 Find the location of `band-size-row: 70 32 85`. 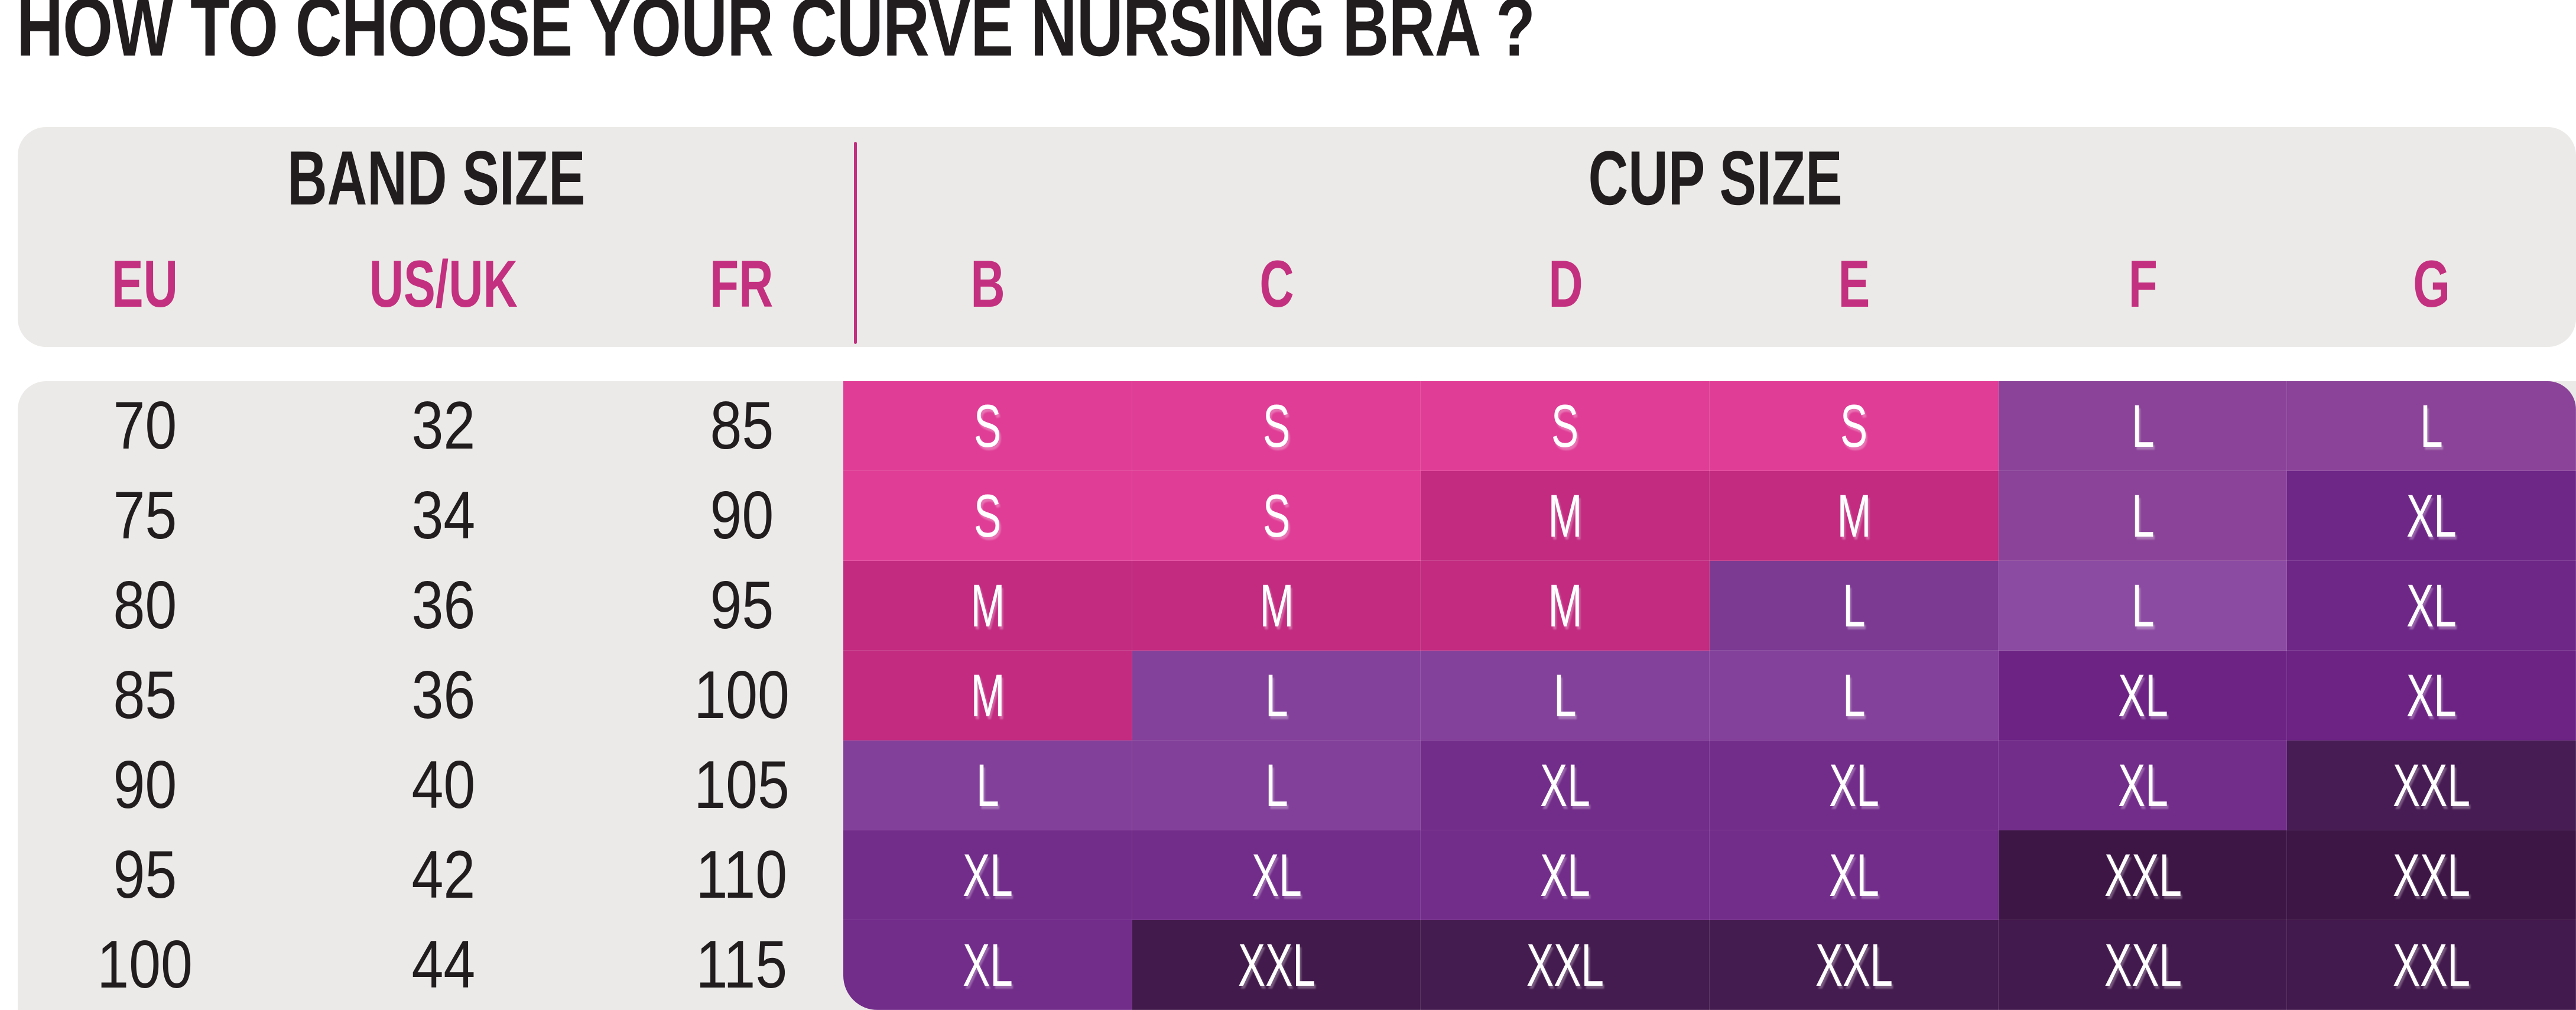

band-size-row: 70 32 85 is located at coordinates (430, 426).